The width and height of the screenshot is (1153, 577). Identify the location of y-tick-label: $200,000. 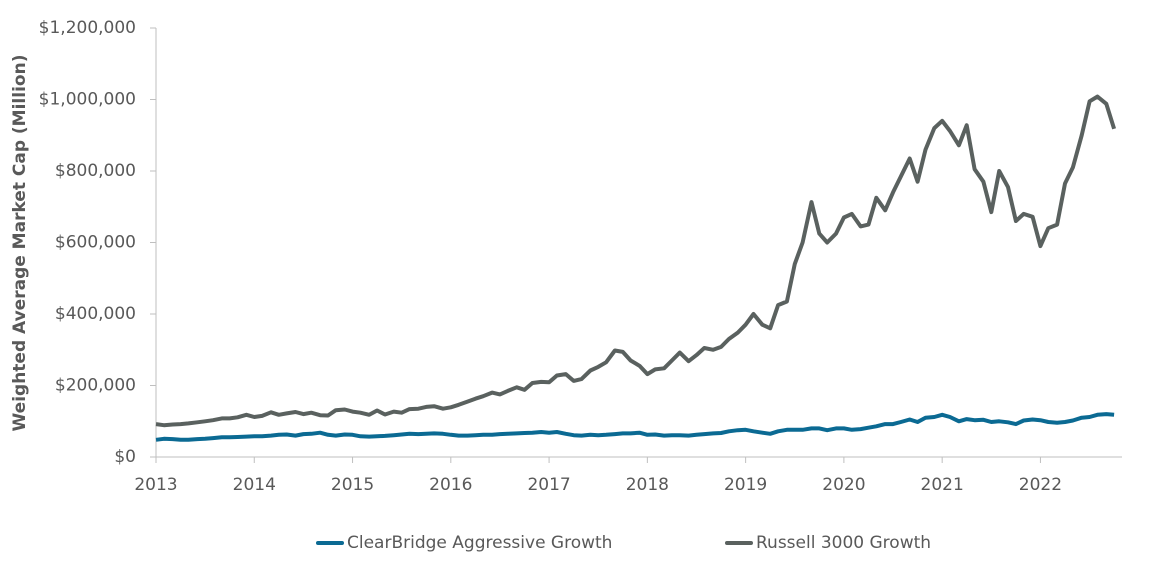
(95, 386).